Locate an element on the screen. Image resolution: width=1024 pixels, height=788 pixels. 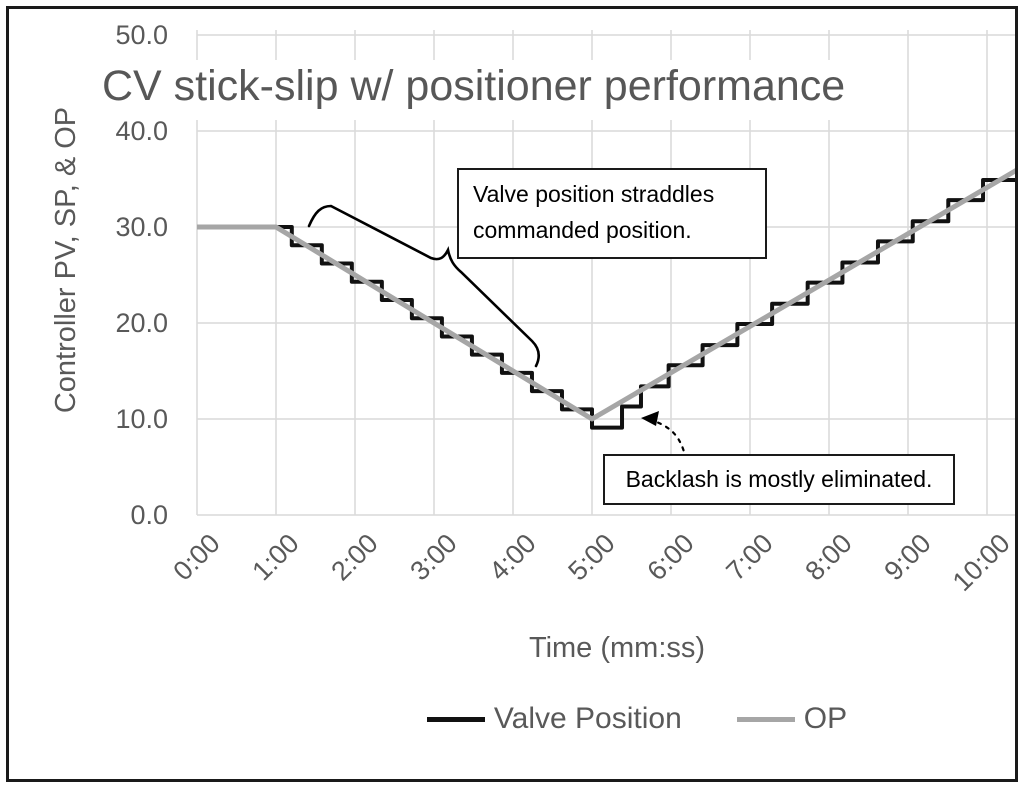
arrowhead-icon is located at coordinates (650, 418).